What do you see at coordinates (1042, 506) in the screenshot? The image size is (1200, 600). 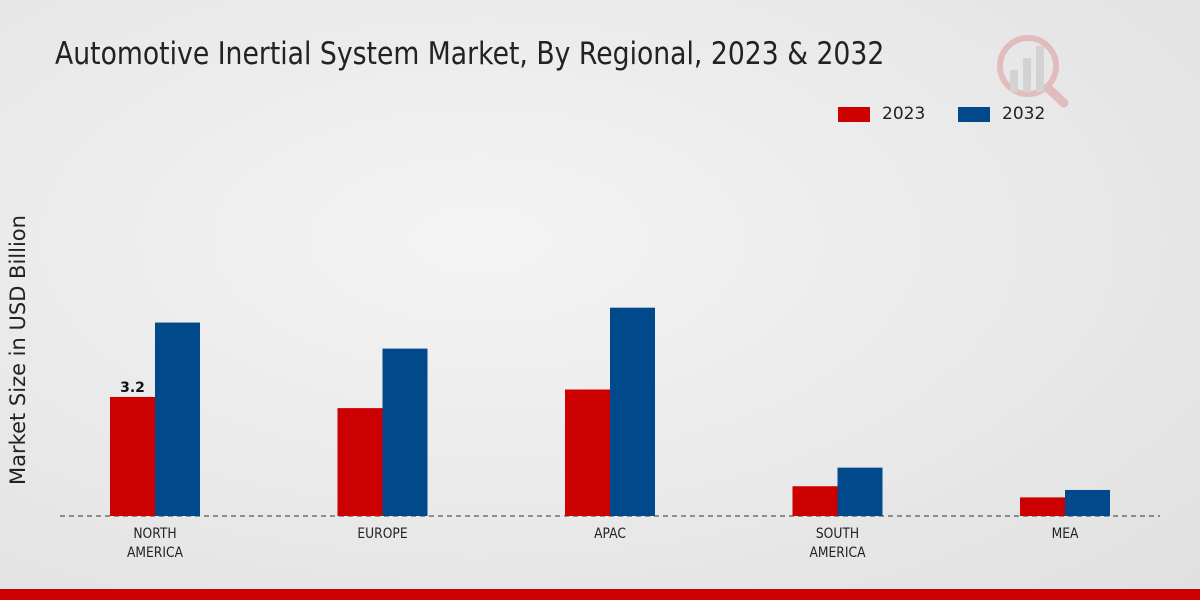 I see `bar-2023-mea` at bounding box center [1042, 506].